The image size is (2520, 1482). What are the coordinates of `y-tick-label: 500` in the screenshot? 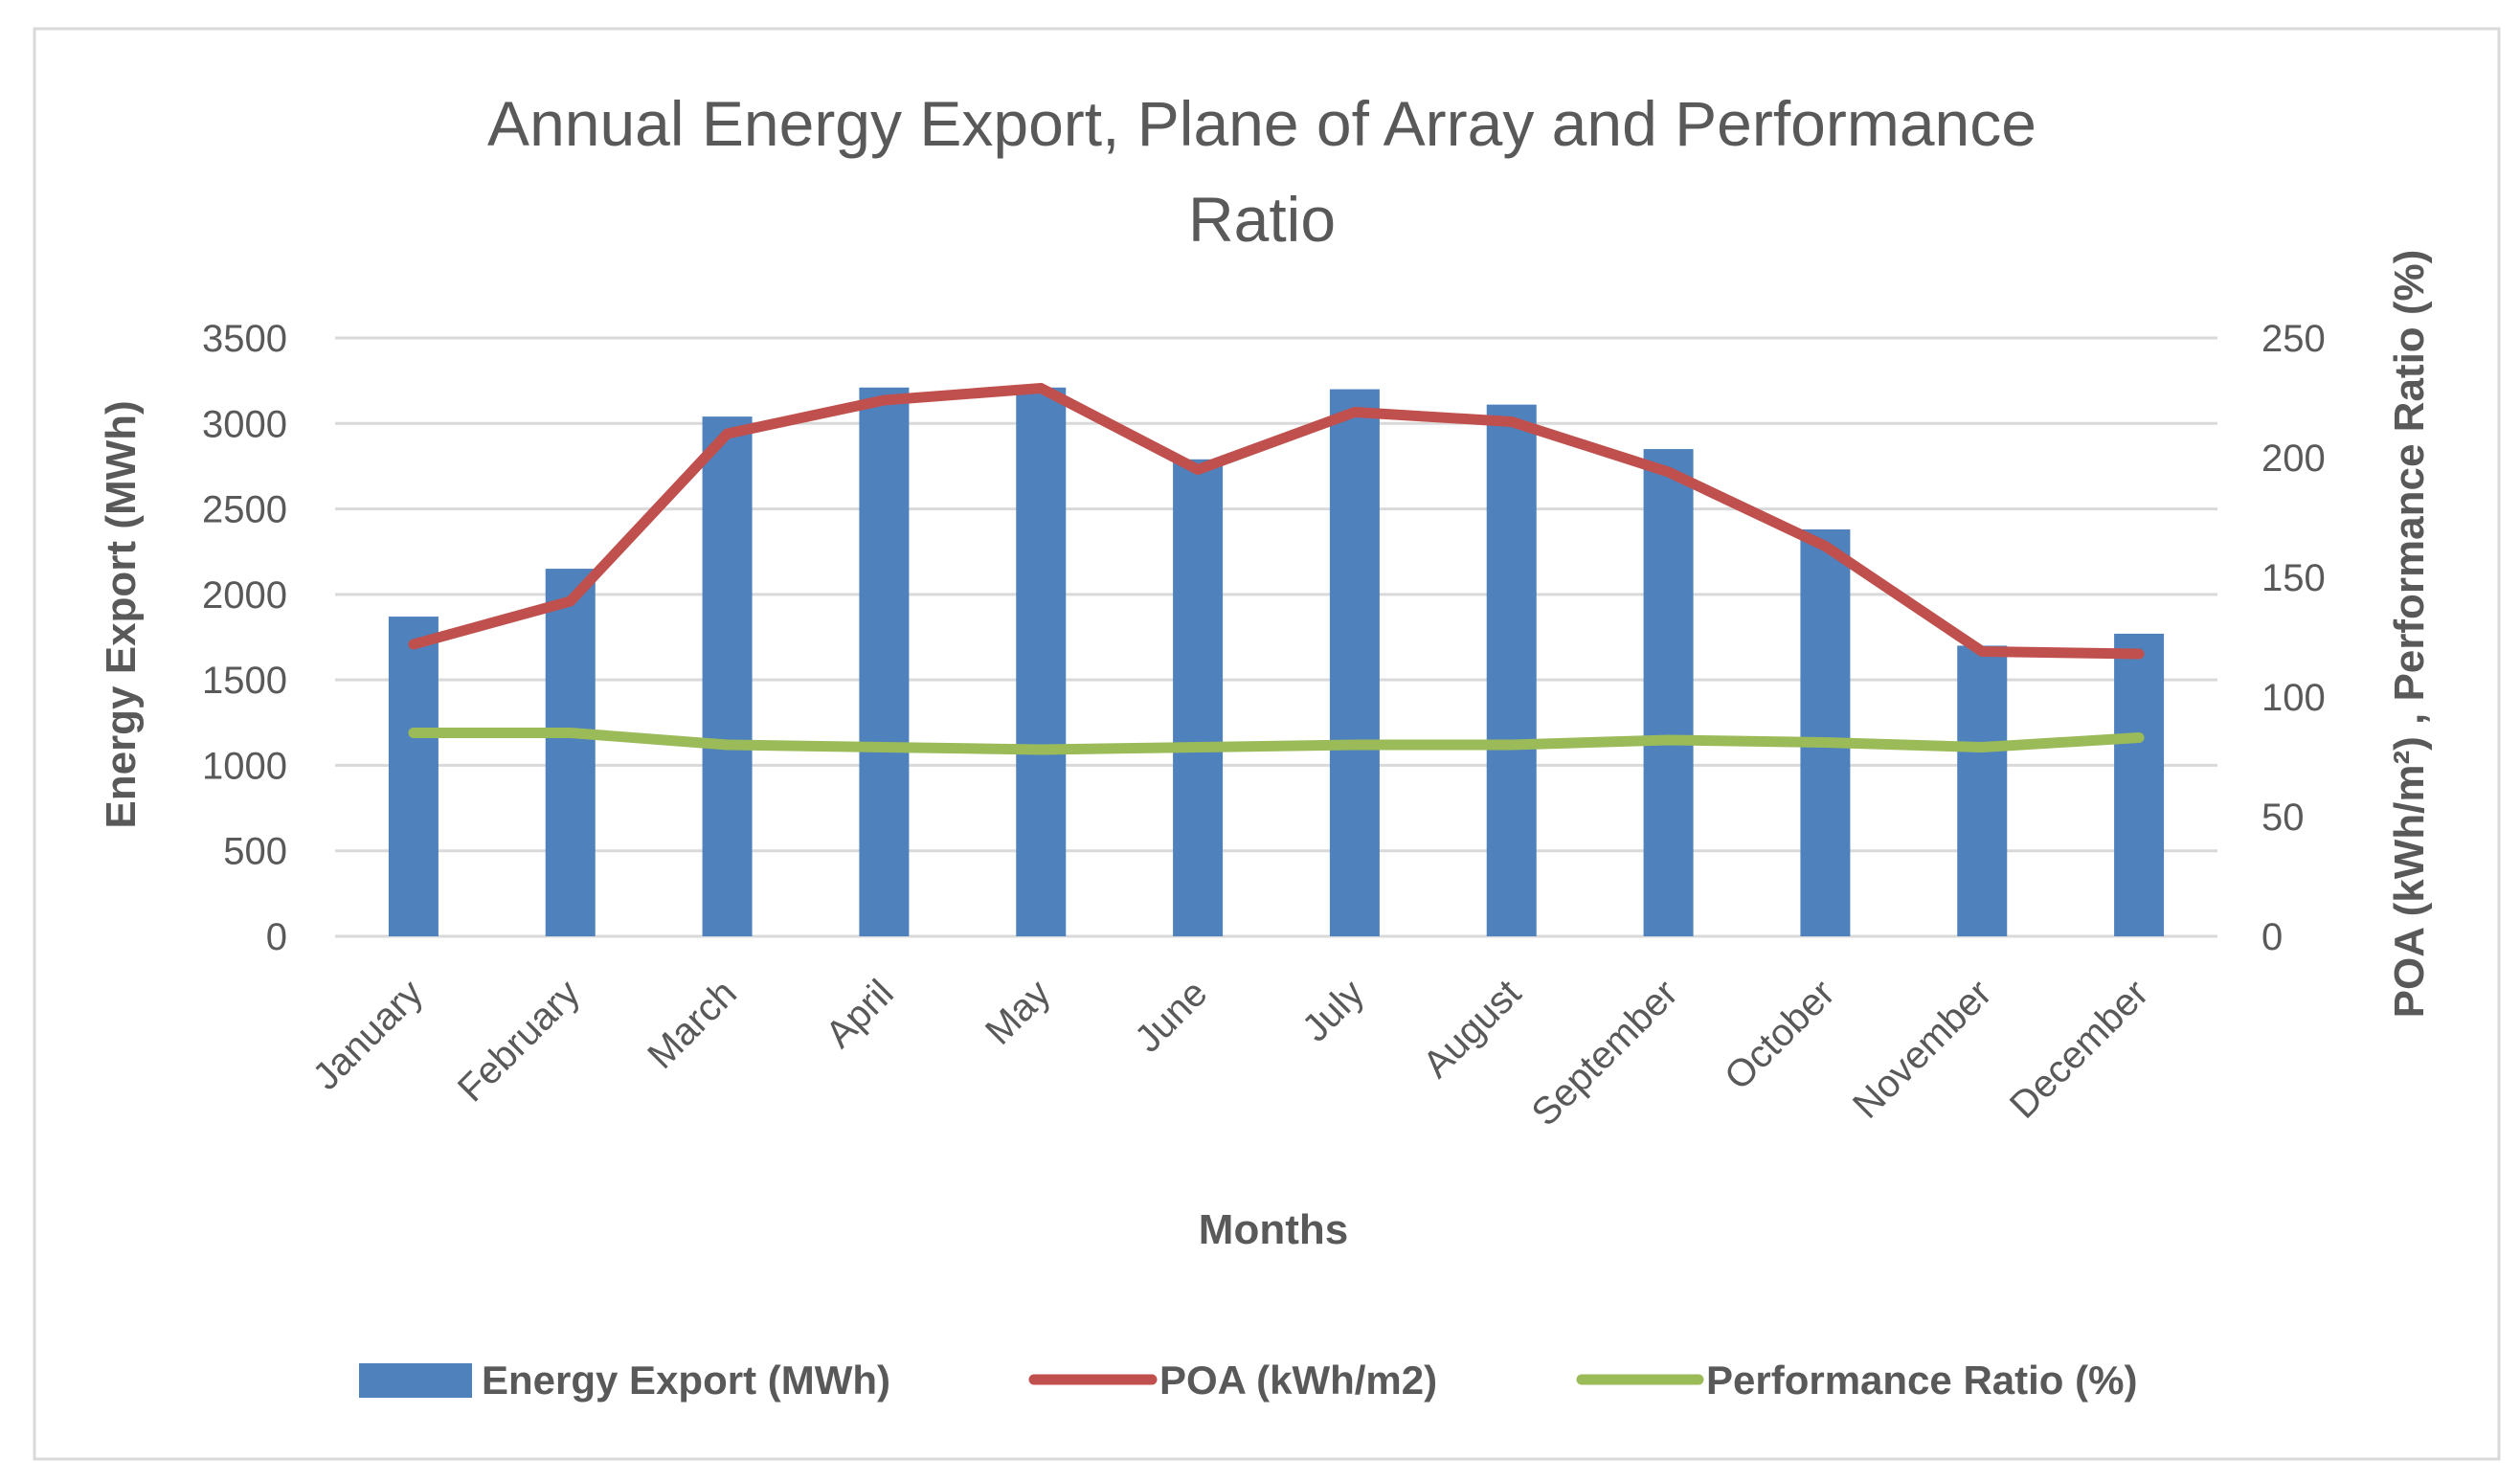 It's located at (255, 852).